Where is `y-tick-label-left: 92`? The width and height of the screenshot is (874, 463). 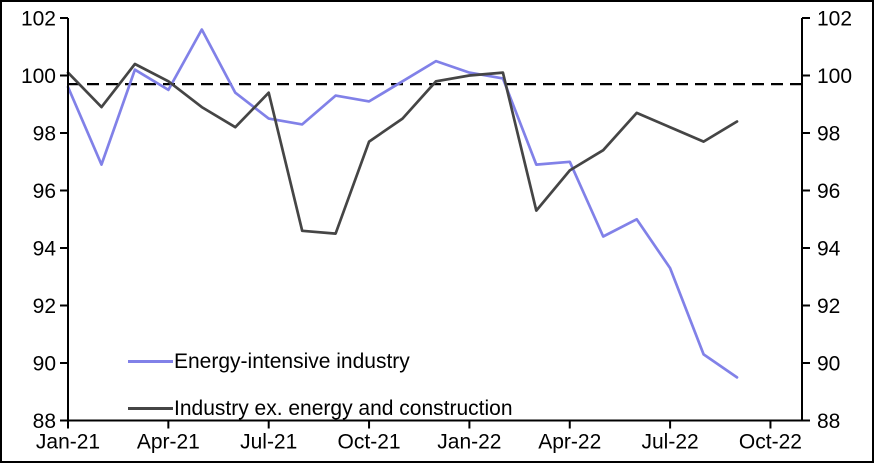
y-tick-label-left: 92 is located at coordinates (44, 306).